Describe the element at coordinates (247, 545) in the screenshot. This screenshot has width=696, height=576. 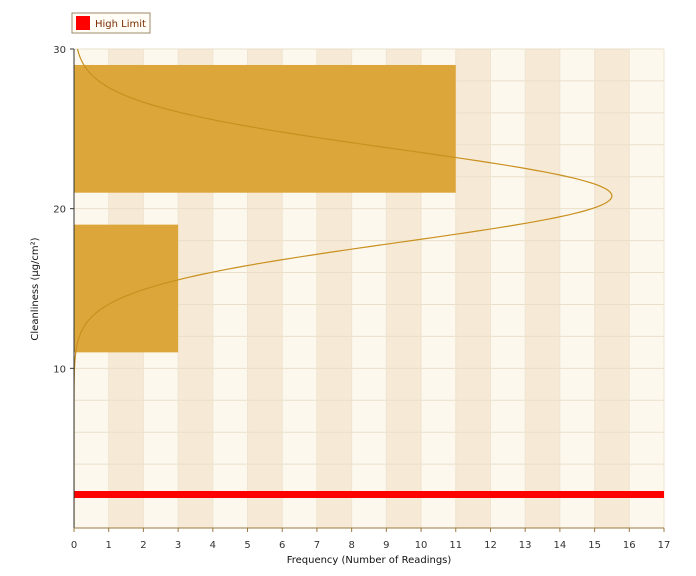
I see `x-tick-label: 5` at that location.